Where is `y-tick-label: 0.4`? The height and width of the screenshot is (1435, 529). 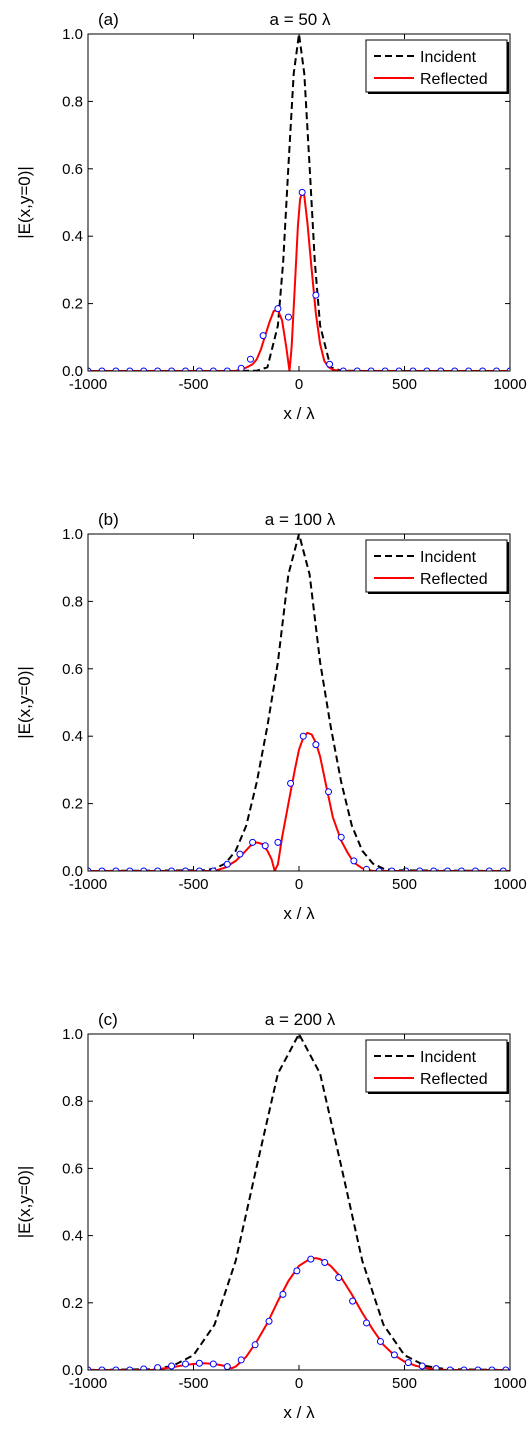 y-tick-label: 0.4 is located at coordinates (72, 1236).